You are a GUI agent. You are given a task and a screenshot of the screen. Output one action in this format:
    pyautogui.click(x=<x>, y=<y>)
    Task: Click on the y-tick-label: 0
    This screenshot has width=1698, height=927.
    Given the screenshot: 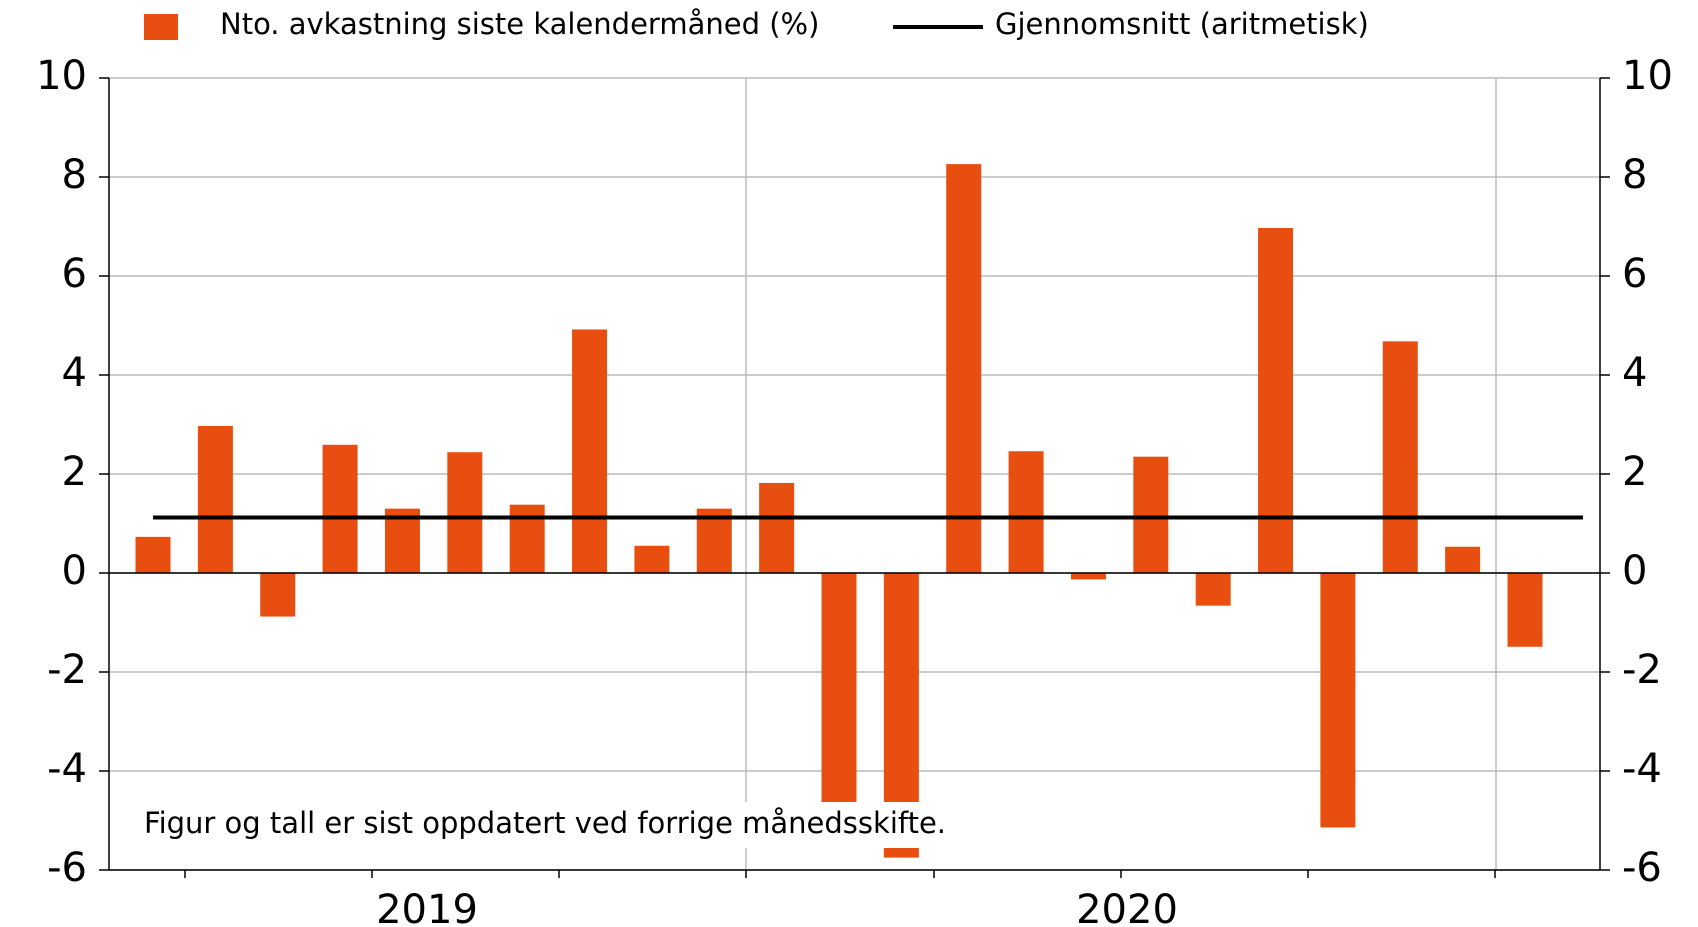 What is the action you would take?
    pyautogui.click(x=74, y=571)
    